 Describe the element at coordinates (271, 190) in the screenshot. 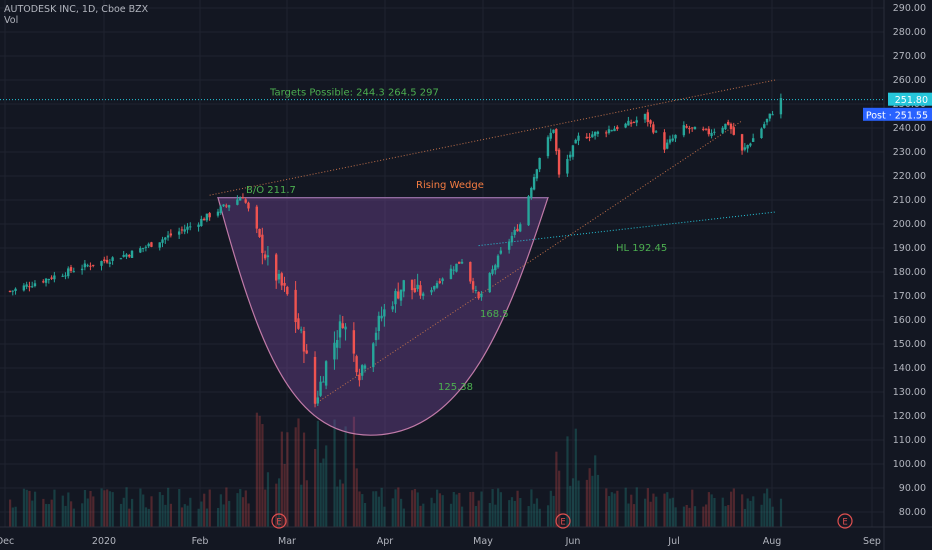

I see `breakout-label: B/O 211.7` at that location.